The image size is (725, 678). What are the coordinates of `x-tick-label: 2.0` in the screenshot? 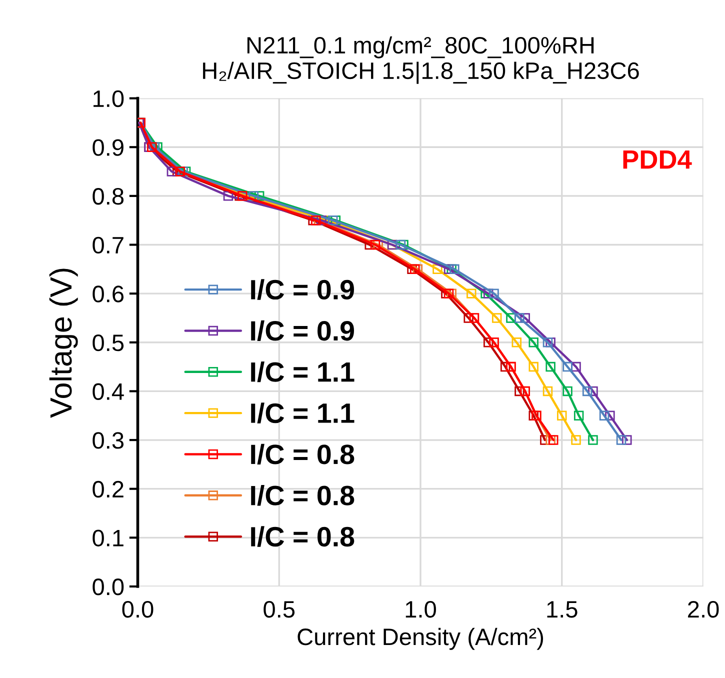 It's located at (703, 609).